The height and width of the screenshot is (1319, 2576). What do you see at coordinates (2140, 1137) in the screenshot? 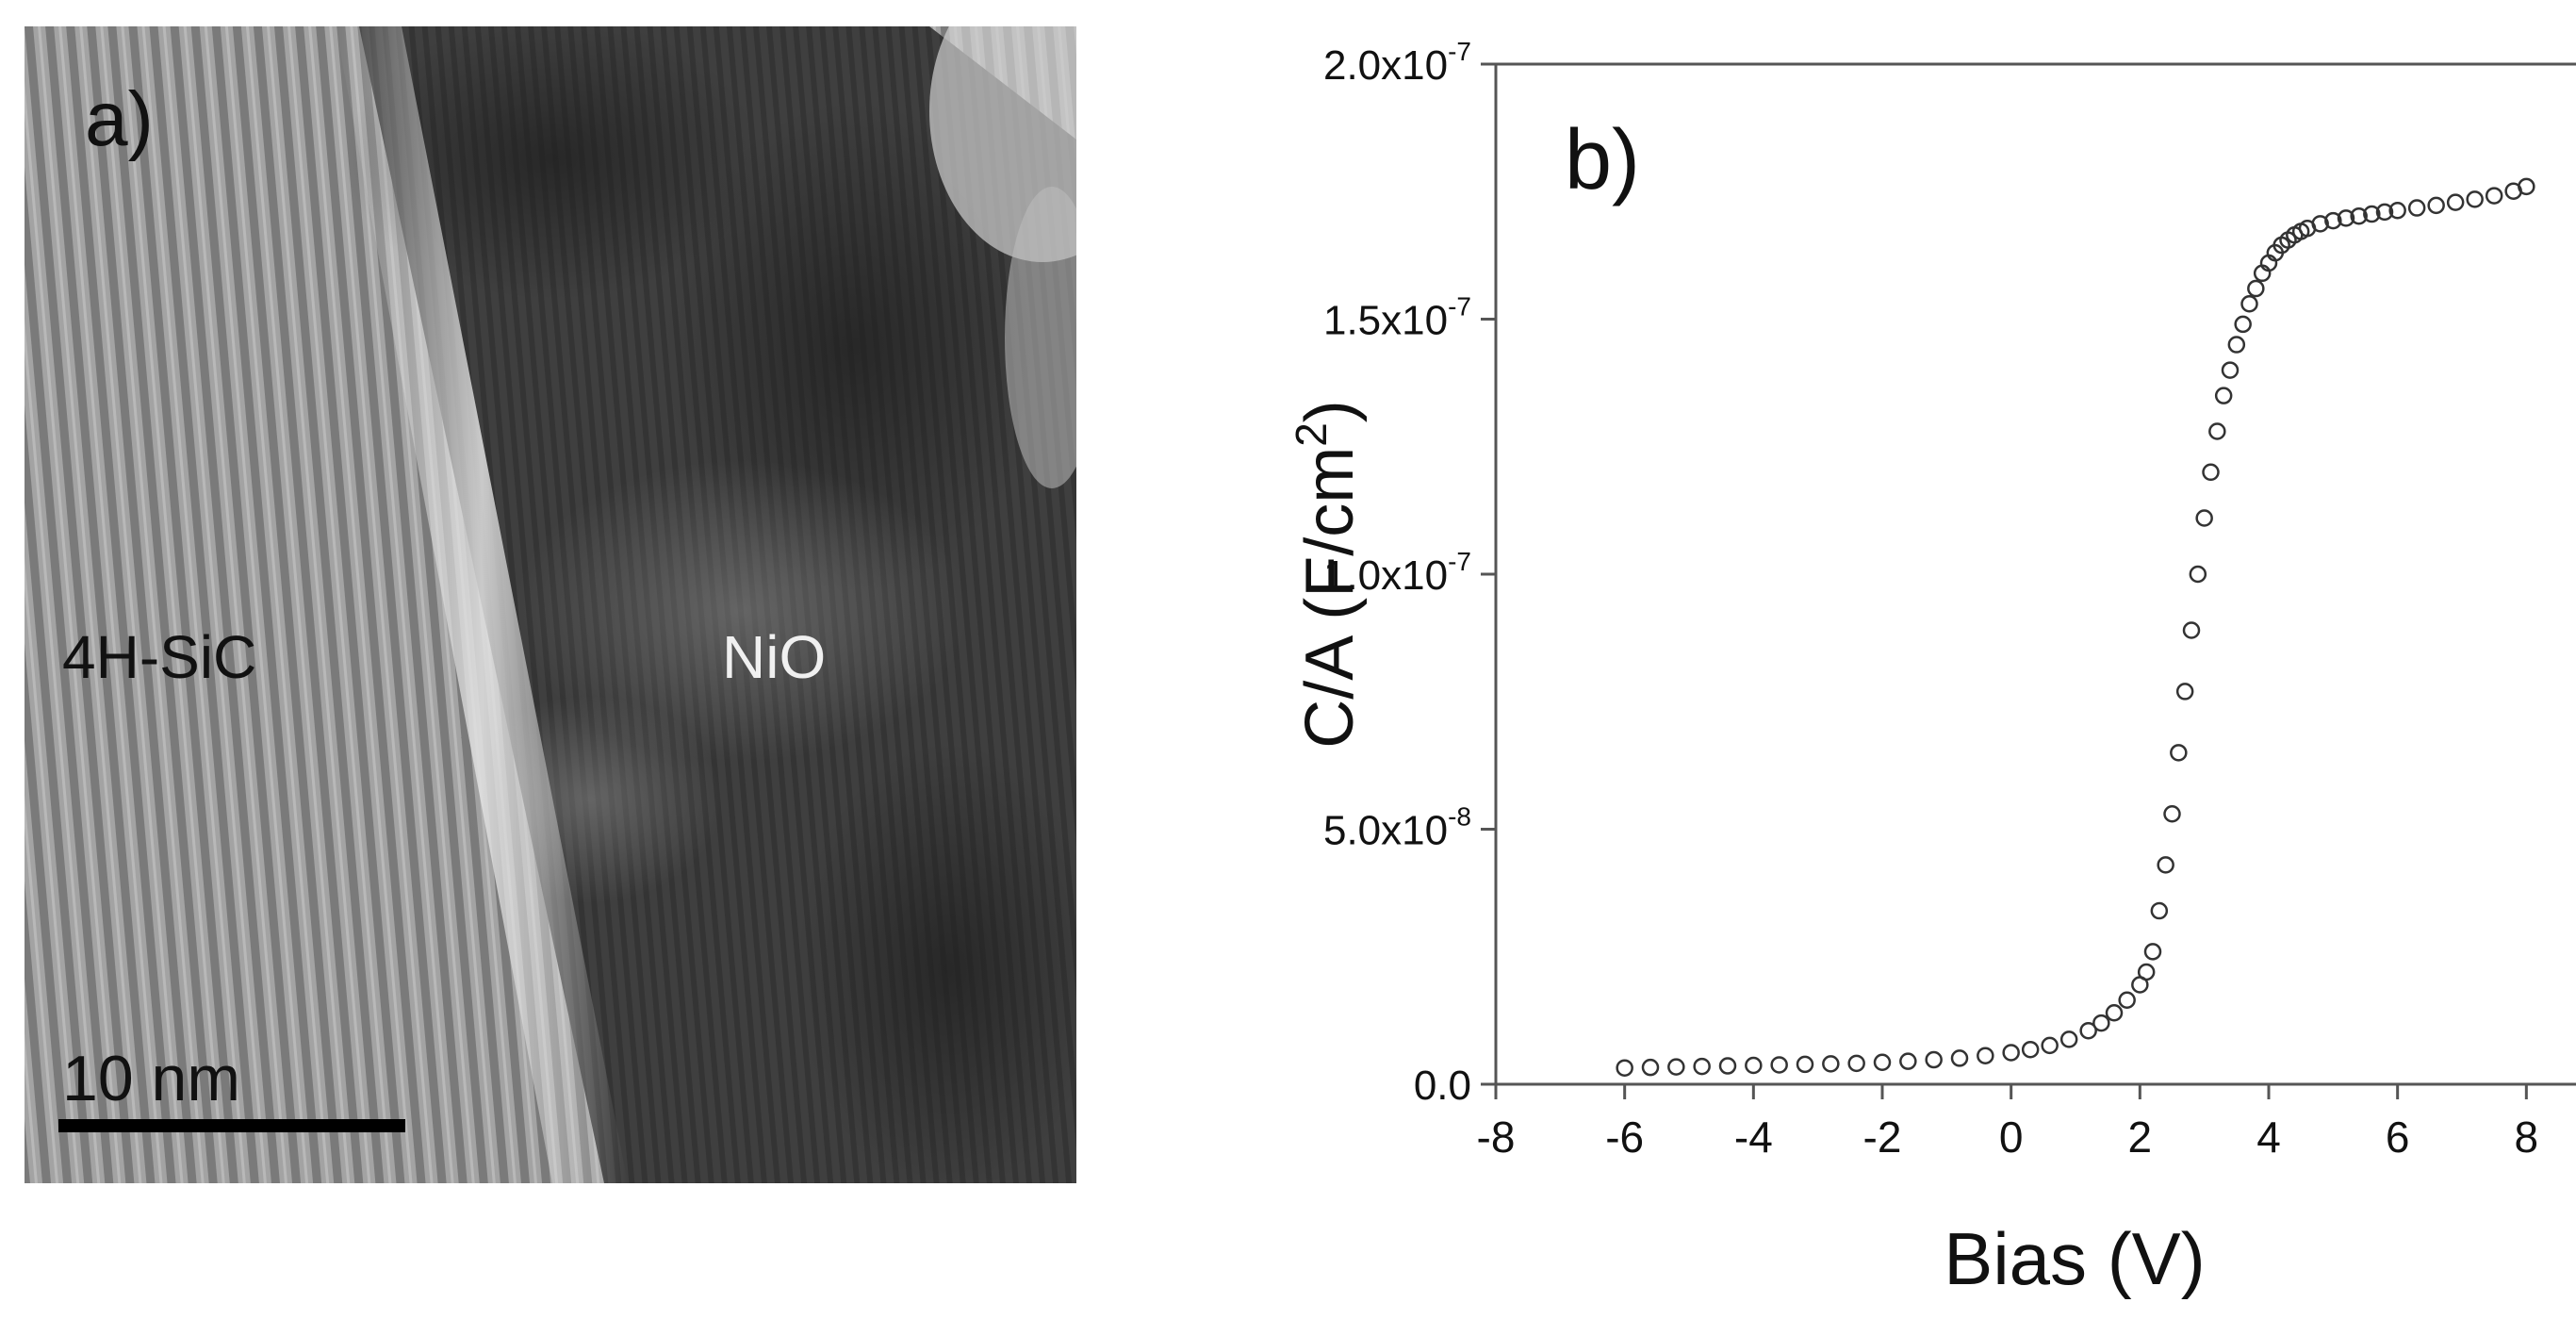
I see `x-tick-label: 2` at bounding box center [2140, 1137].